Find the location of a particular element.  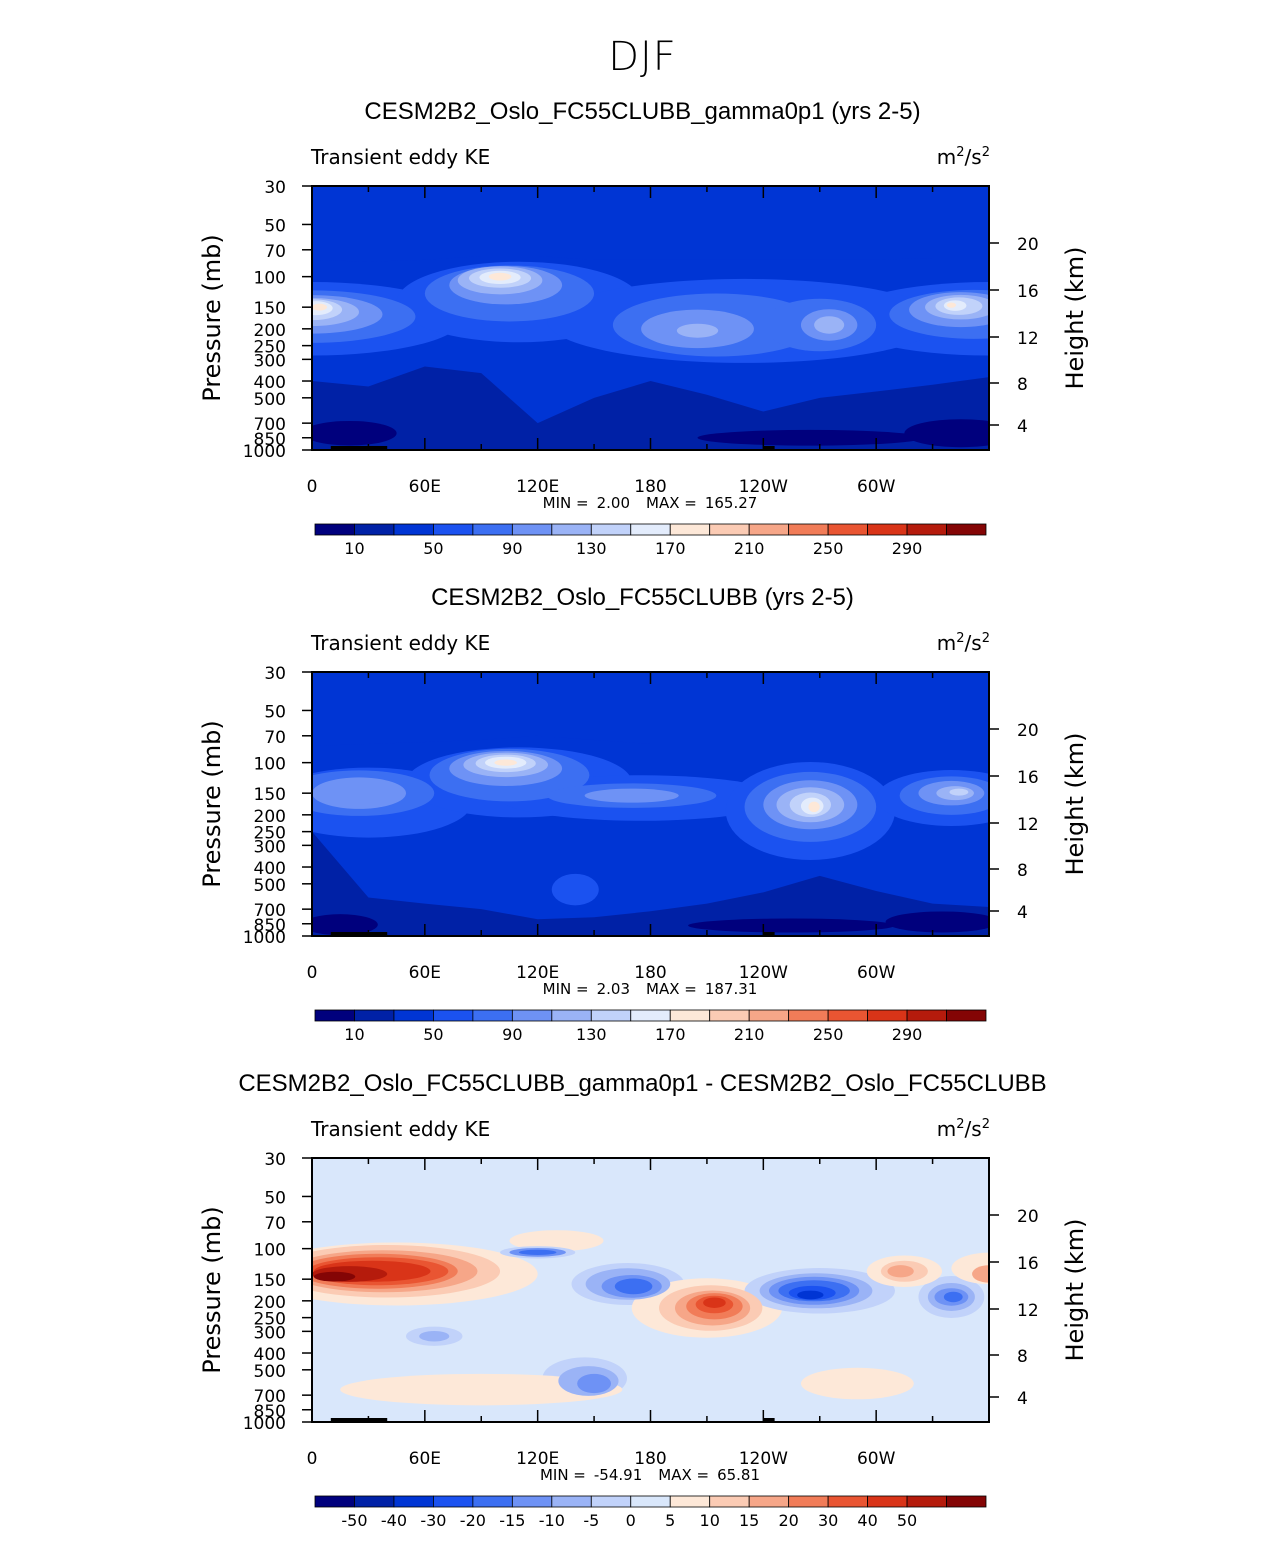

colorbar-label: 10 is located at coordinates (710, 1520).